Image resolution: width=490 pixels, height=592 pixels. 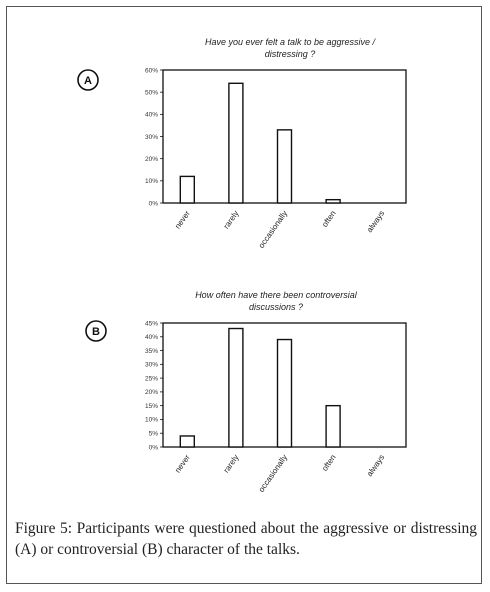 What do you see at coordinates (329, 219) in the screenshot?
I see `chart-a-category-label: often` at bounding box center [329, 219].